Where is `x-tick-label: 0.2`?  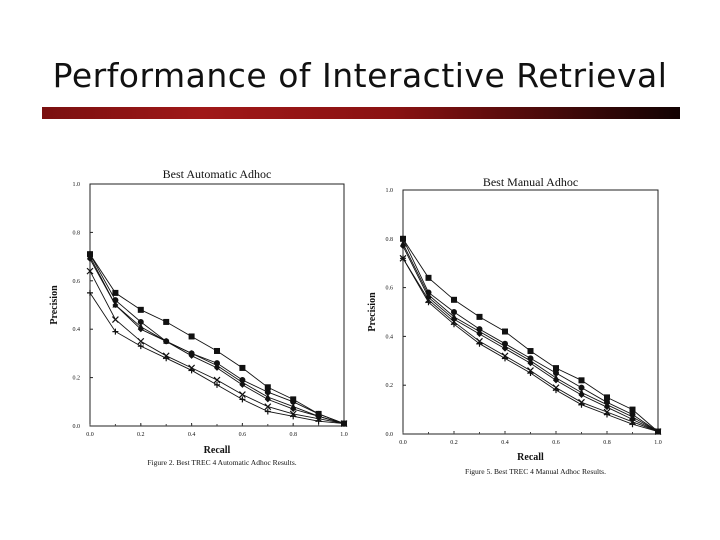 x-tick-label: 0.2 is located at coordinates (454, 443).